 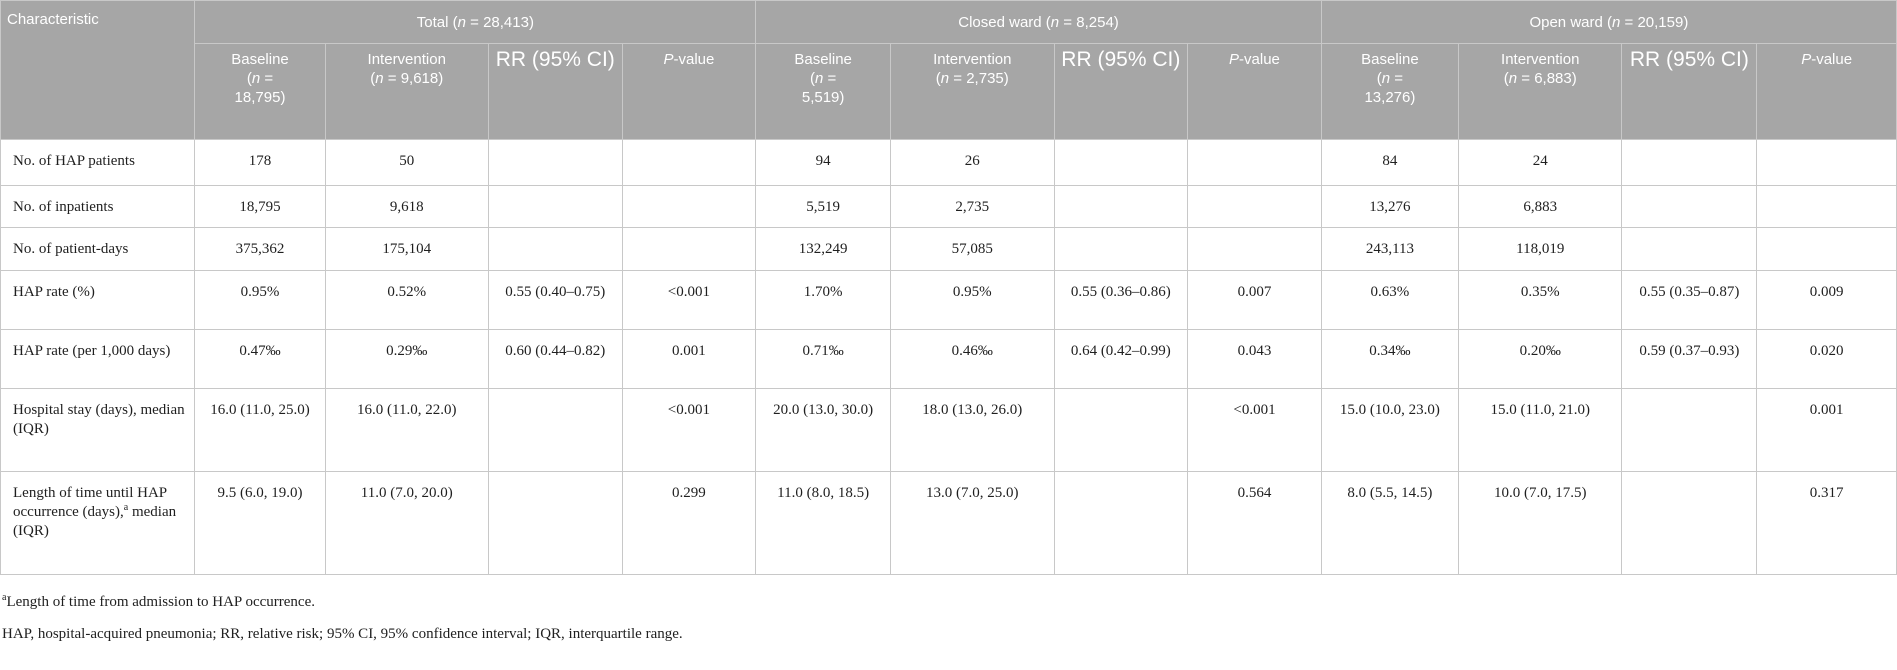 I want to click on p-symbol: P, so click(x=1234, y=59).